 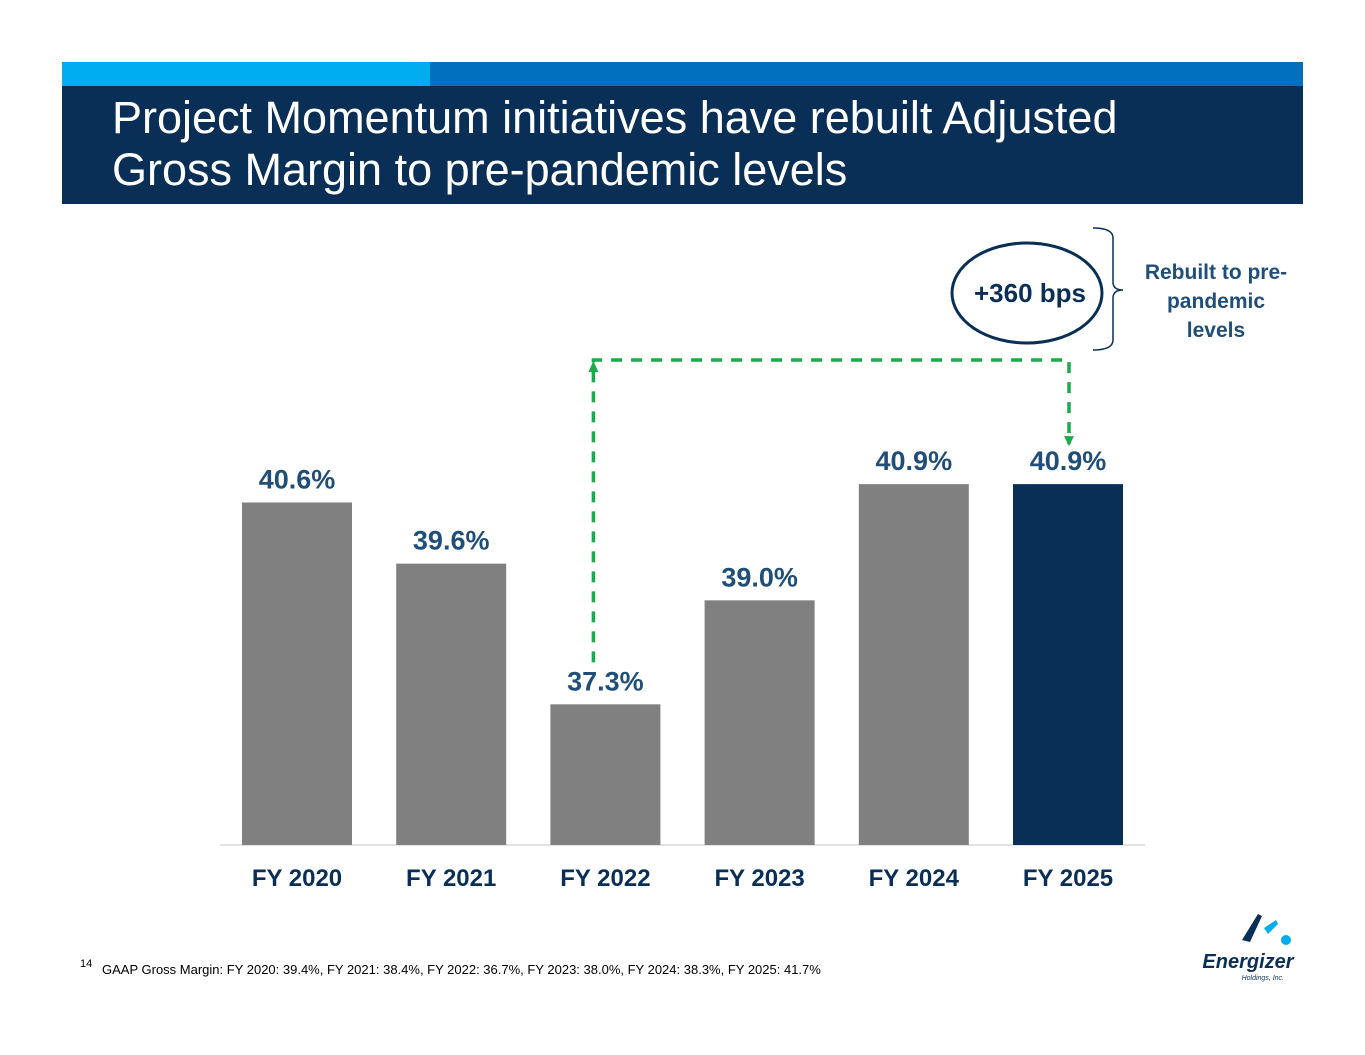 What do you see at coordinates (1248, 948) in the screenshot?
I see `energizer-logo: Energizer Holdings, Inc.` at bounding box center [1248, 948].